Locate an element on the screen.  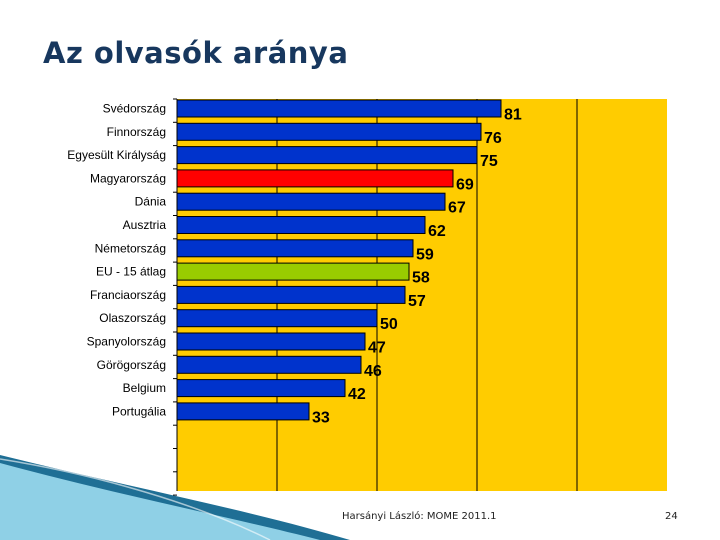
category-label: Svédország is located at coordinates (134, 109).